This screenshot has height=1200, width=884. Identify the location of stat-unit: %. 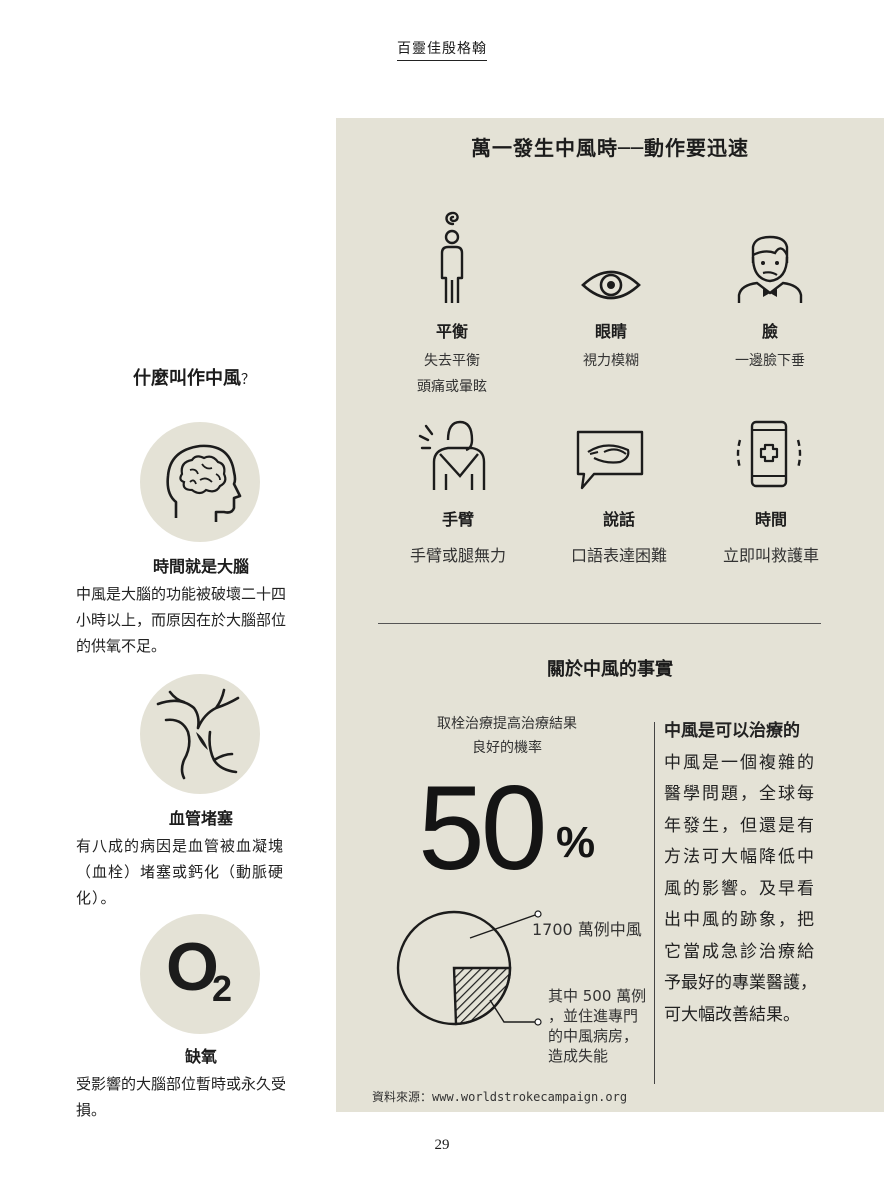
(576, 842).